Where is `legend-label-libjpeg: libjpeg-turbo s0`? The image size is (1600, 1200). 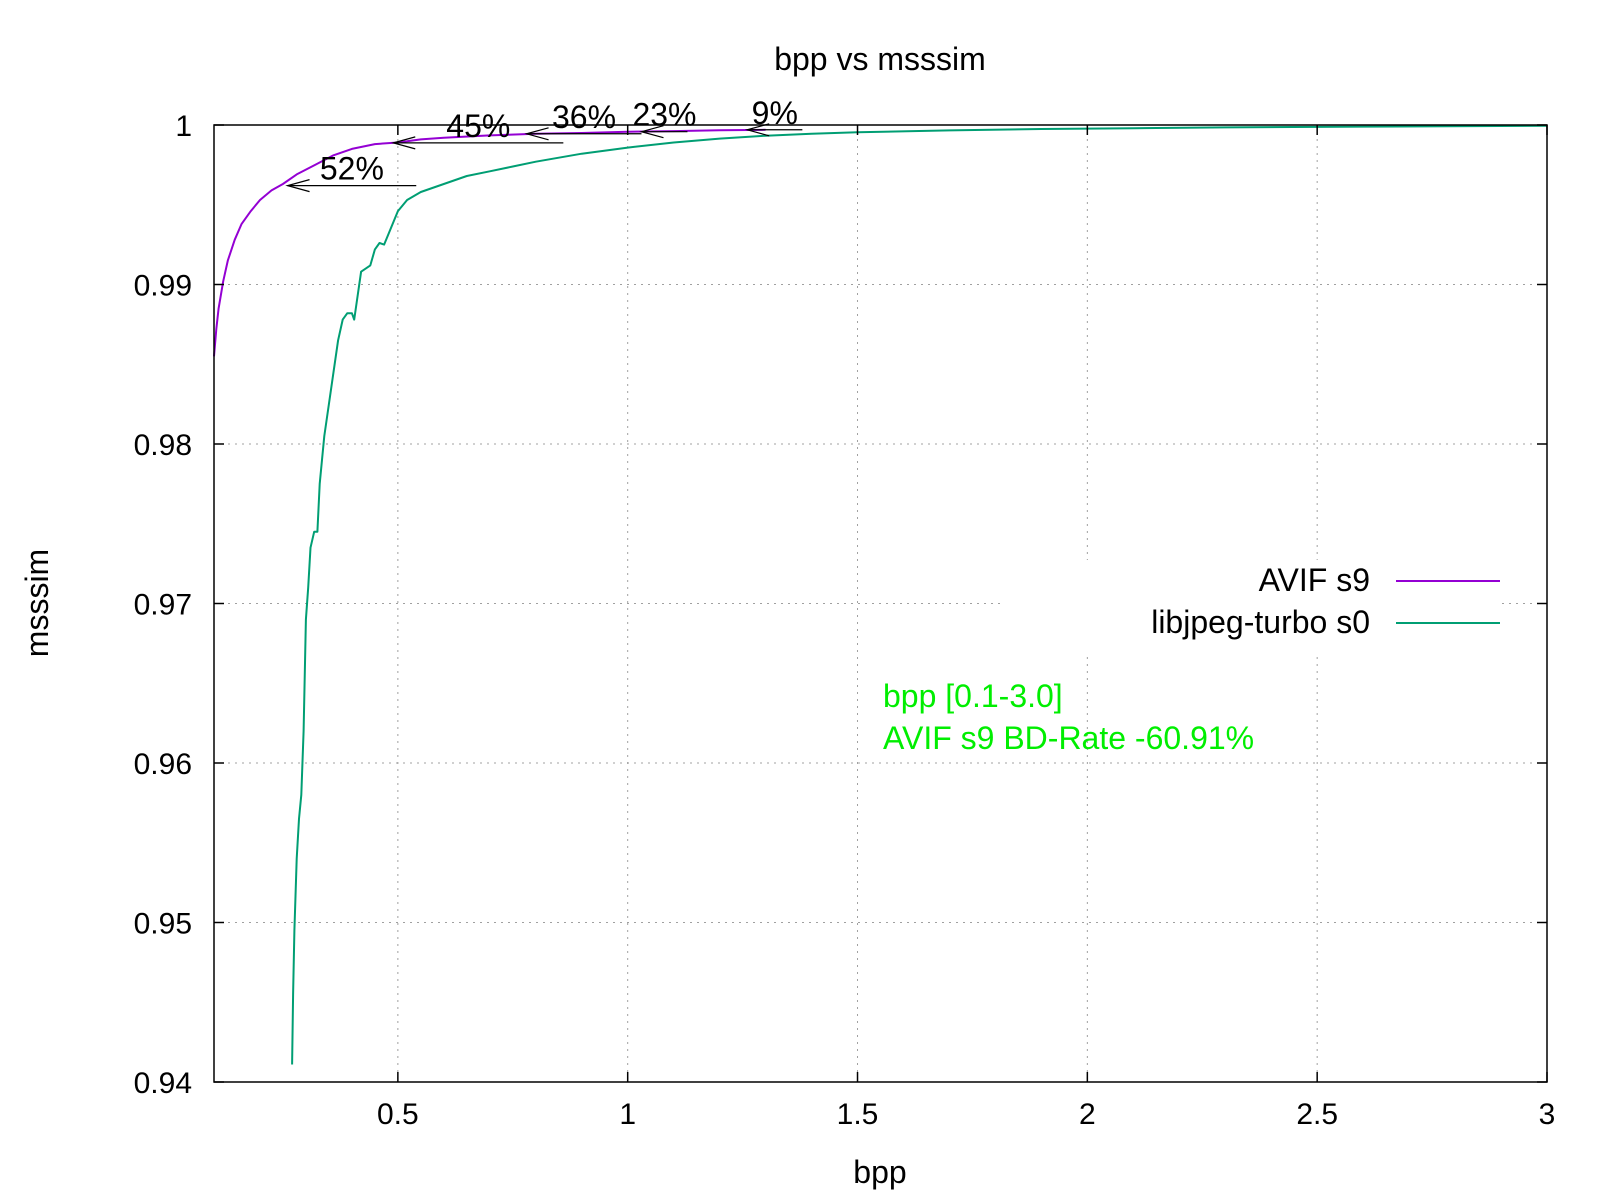
legend-label-libjpeg: libjpeg-turbo s0 is located at coordinates (1260, 622).